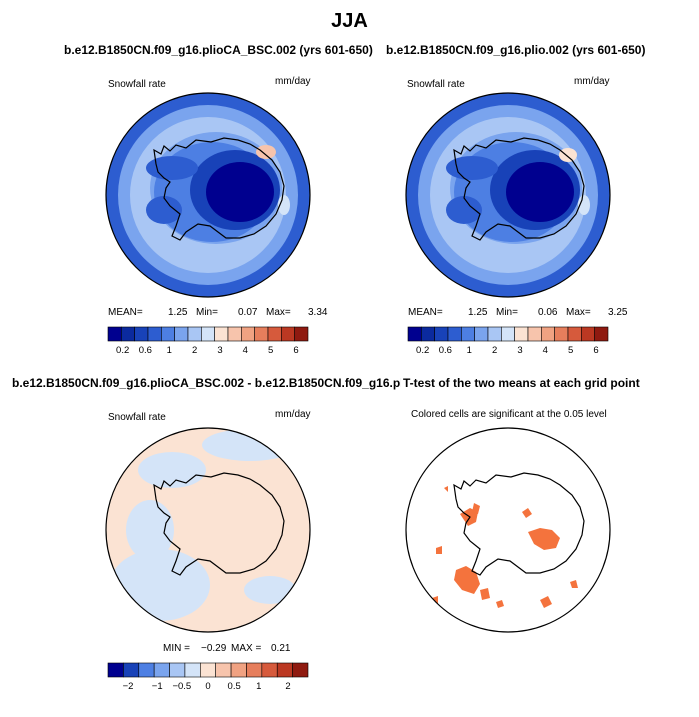 The width and height of the screenshot is (699, 717). What do you see at coordinates (293, 414) in the screenshot?
I see `panel-3-units-label: mm/day` at bounding box center [293, 414].